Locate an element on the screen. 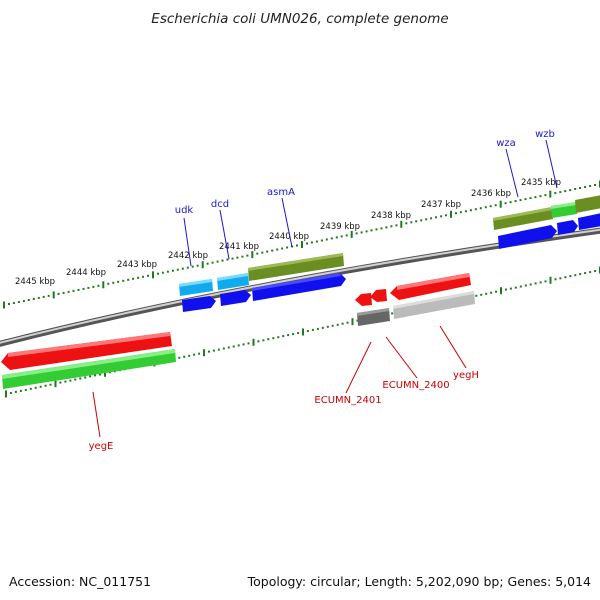 Image resolution: width=600 pixels, height=600 pixels. cds-yegH-gray-shine is located at coordinates (433, 300).